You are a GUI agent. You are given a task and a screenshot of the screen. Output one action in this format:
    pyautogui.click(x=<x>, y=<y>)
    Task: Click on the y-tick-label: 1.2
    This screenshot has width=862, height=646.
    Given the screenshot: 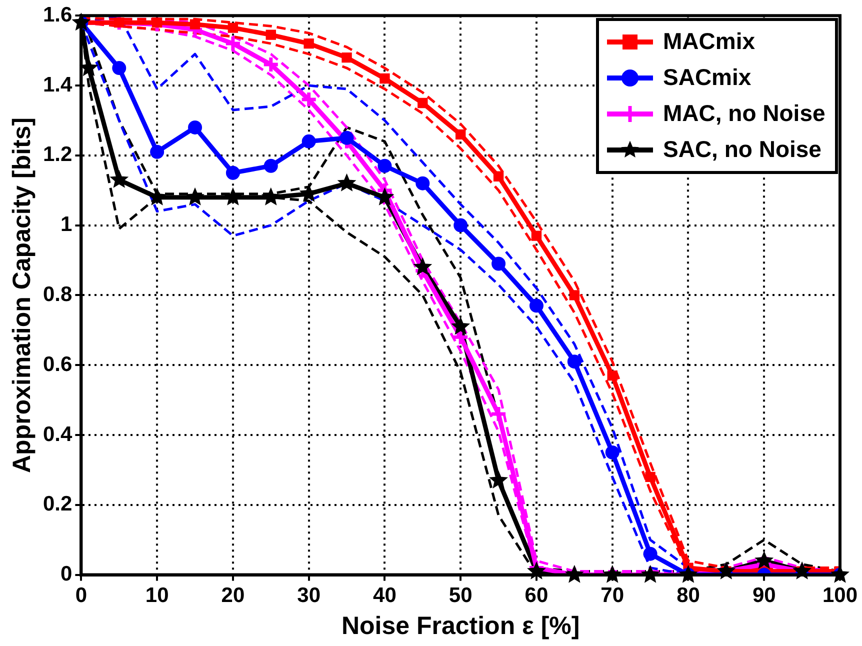 What is the action you would take?
    pyautogui.click(x=57, y=154)
    